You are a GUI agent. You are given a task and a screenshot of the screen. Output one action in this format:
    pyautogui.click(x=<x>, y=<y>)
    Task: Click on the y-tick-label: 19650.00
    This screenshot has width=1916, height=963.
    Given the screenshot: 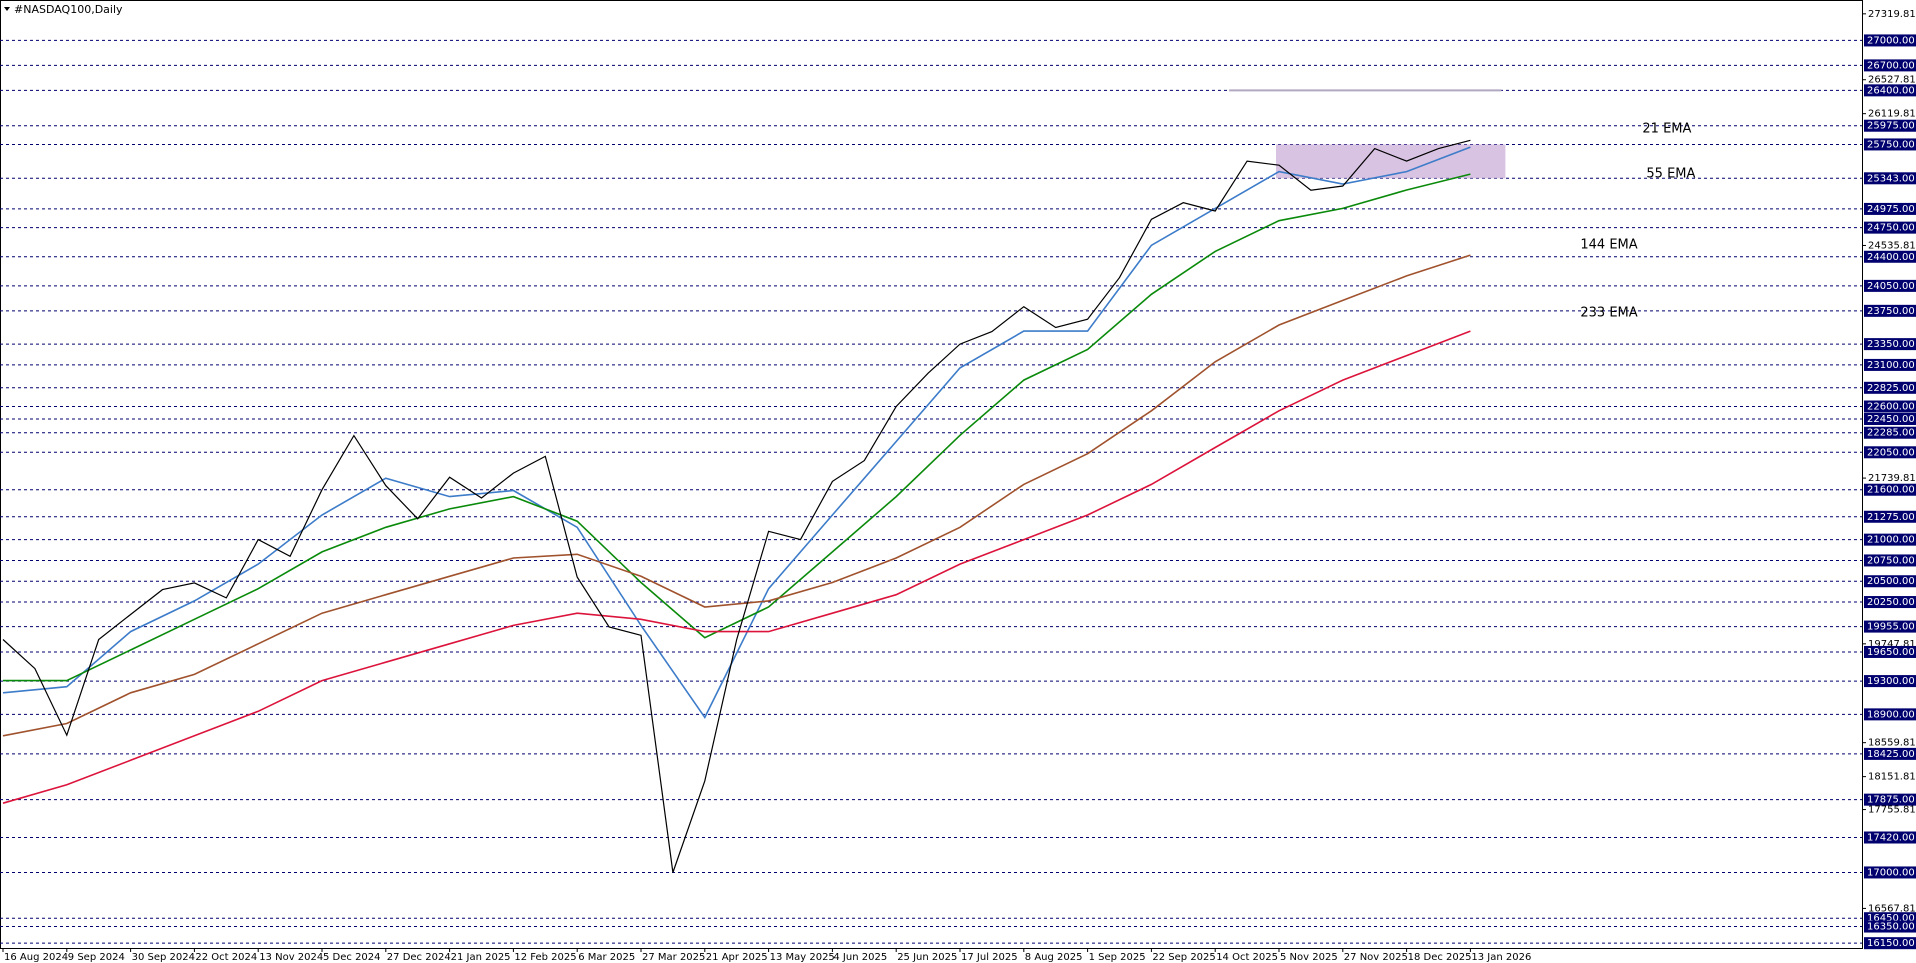 What is the action you would take?
    pyautogui.click(x=1891, y=652)
    